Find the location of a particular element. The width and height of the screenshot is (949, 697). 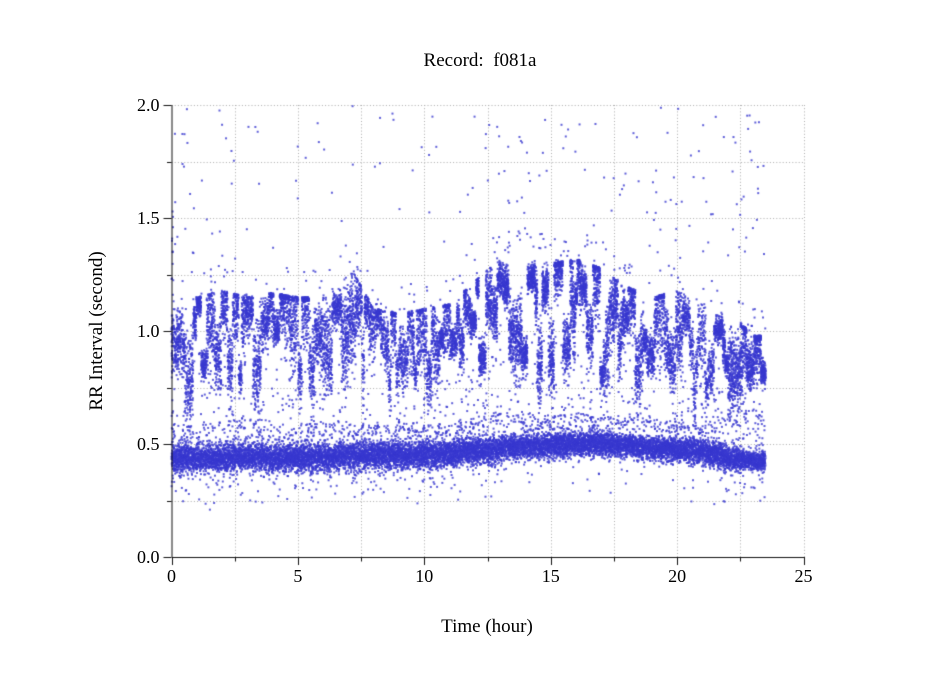

x-tick-label: 25 is located at coordinates (803, 576).